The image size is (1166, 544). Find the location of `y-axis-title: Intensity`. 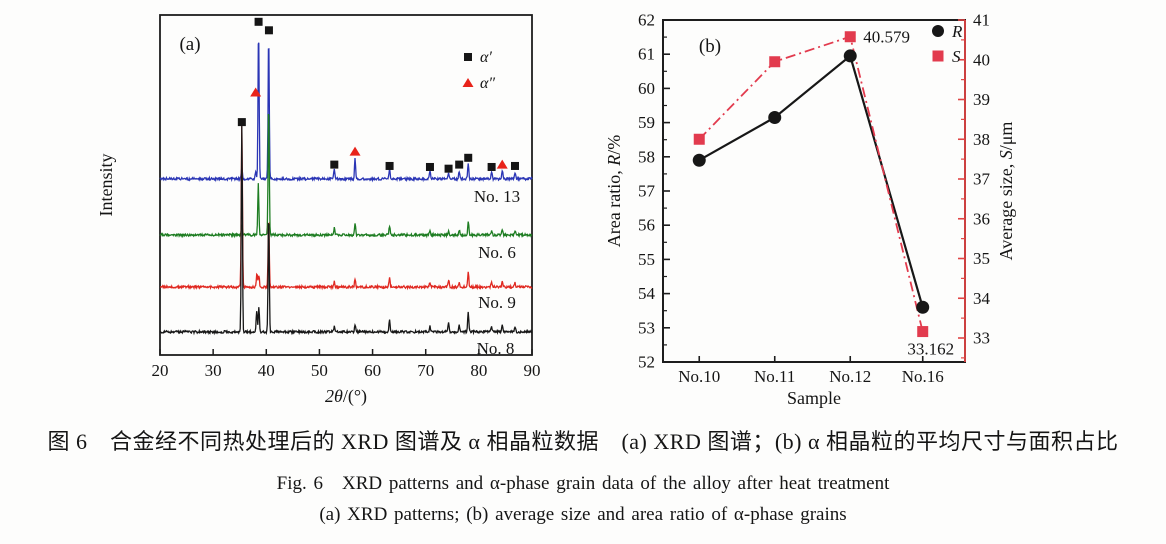

y-axis-title: Intensity is located at coordinates (106, 185).